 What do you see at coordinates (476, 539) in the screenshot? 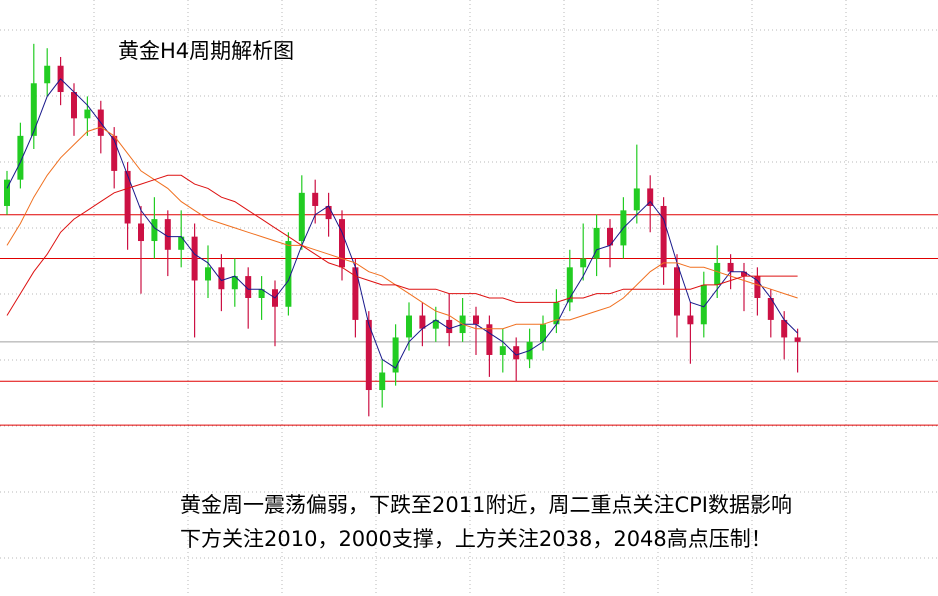
I see `annotation: 下方关注2010，2000支撑，上方关注2038，2048高点压制！` at bounding box center [476, 539].